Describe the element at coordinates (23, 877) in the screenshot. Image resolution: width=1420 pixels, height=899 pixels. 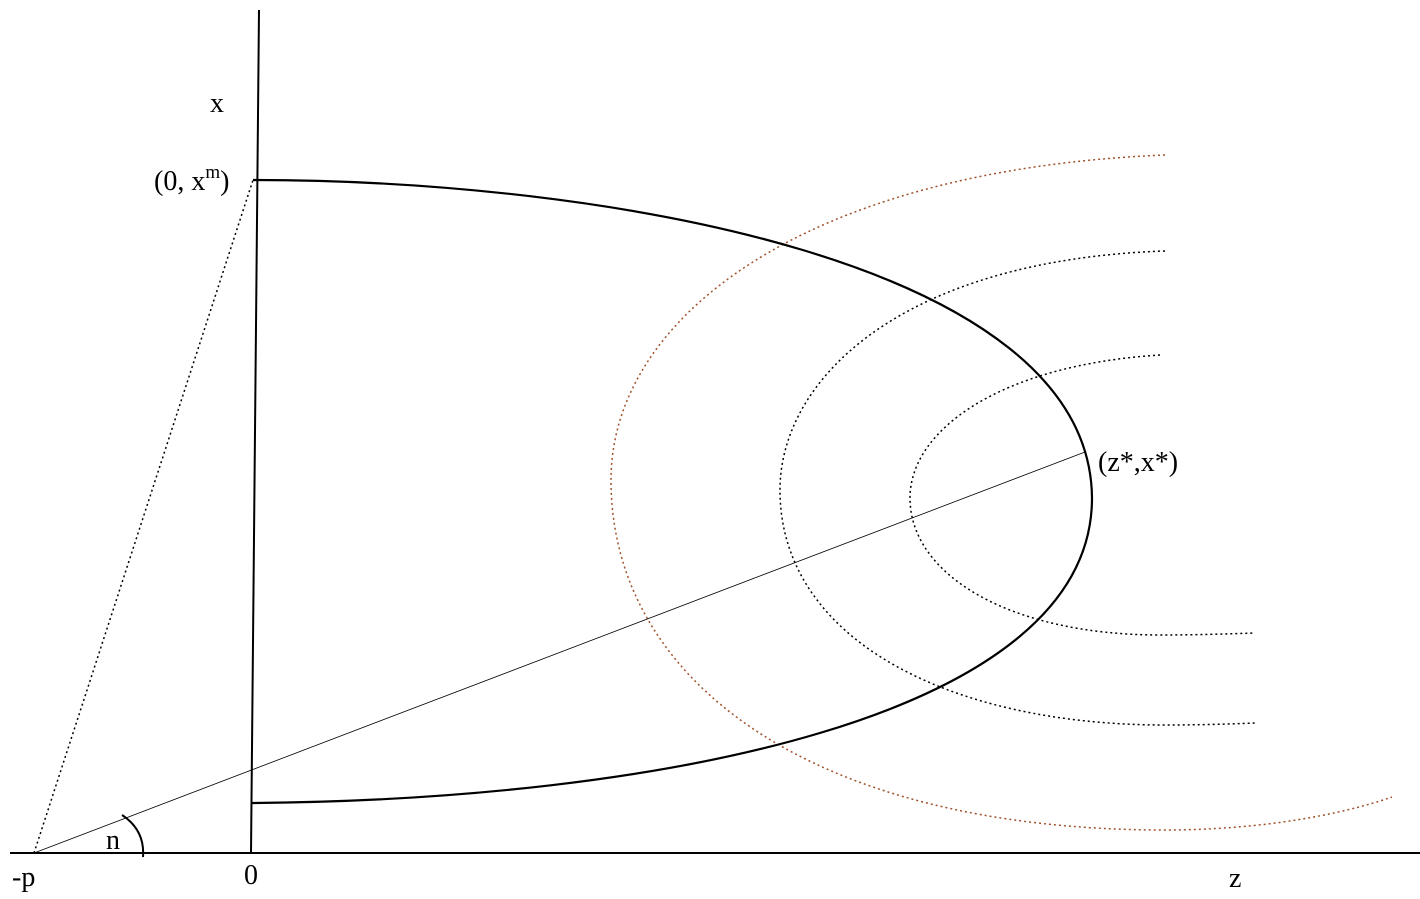
I see `neg-p-label: -p` at that location.